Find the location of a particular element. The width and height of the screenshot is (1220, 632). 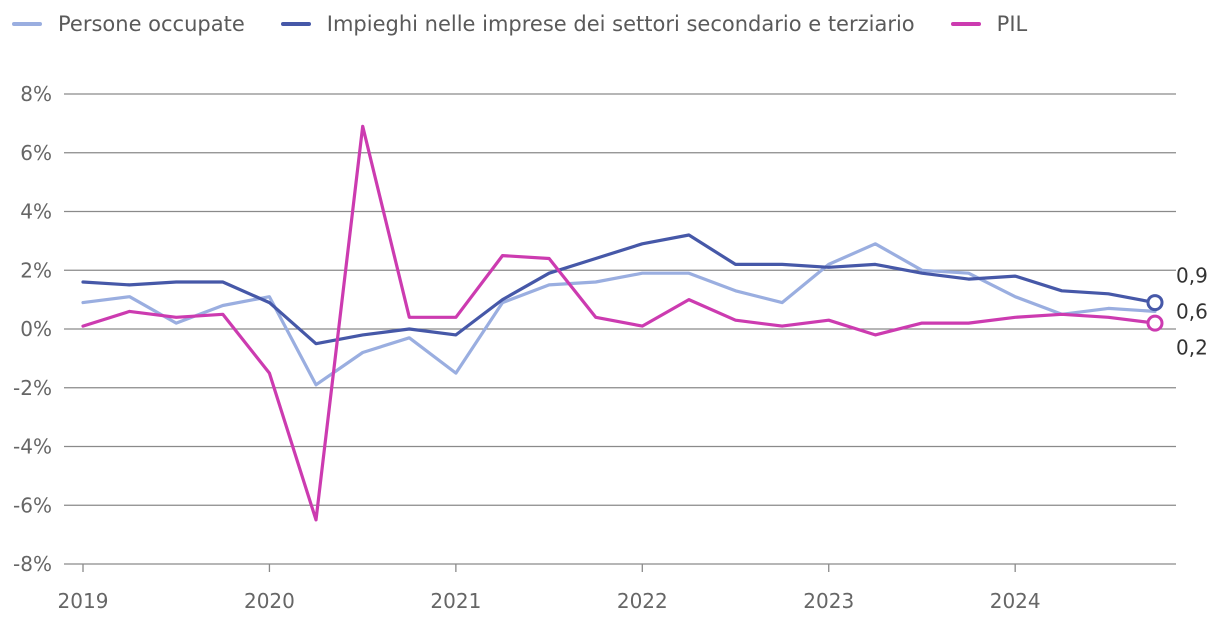

x-tick-label: 2020 is located at coordinates (269, 601).